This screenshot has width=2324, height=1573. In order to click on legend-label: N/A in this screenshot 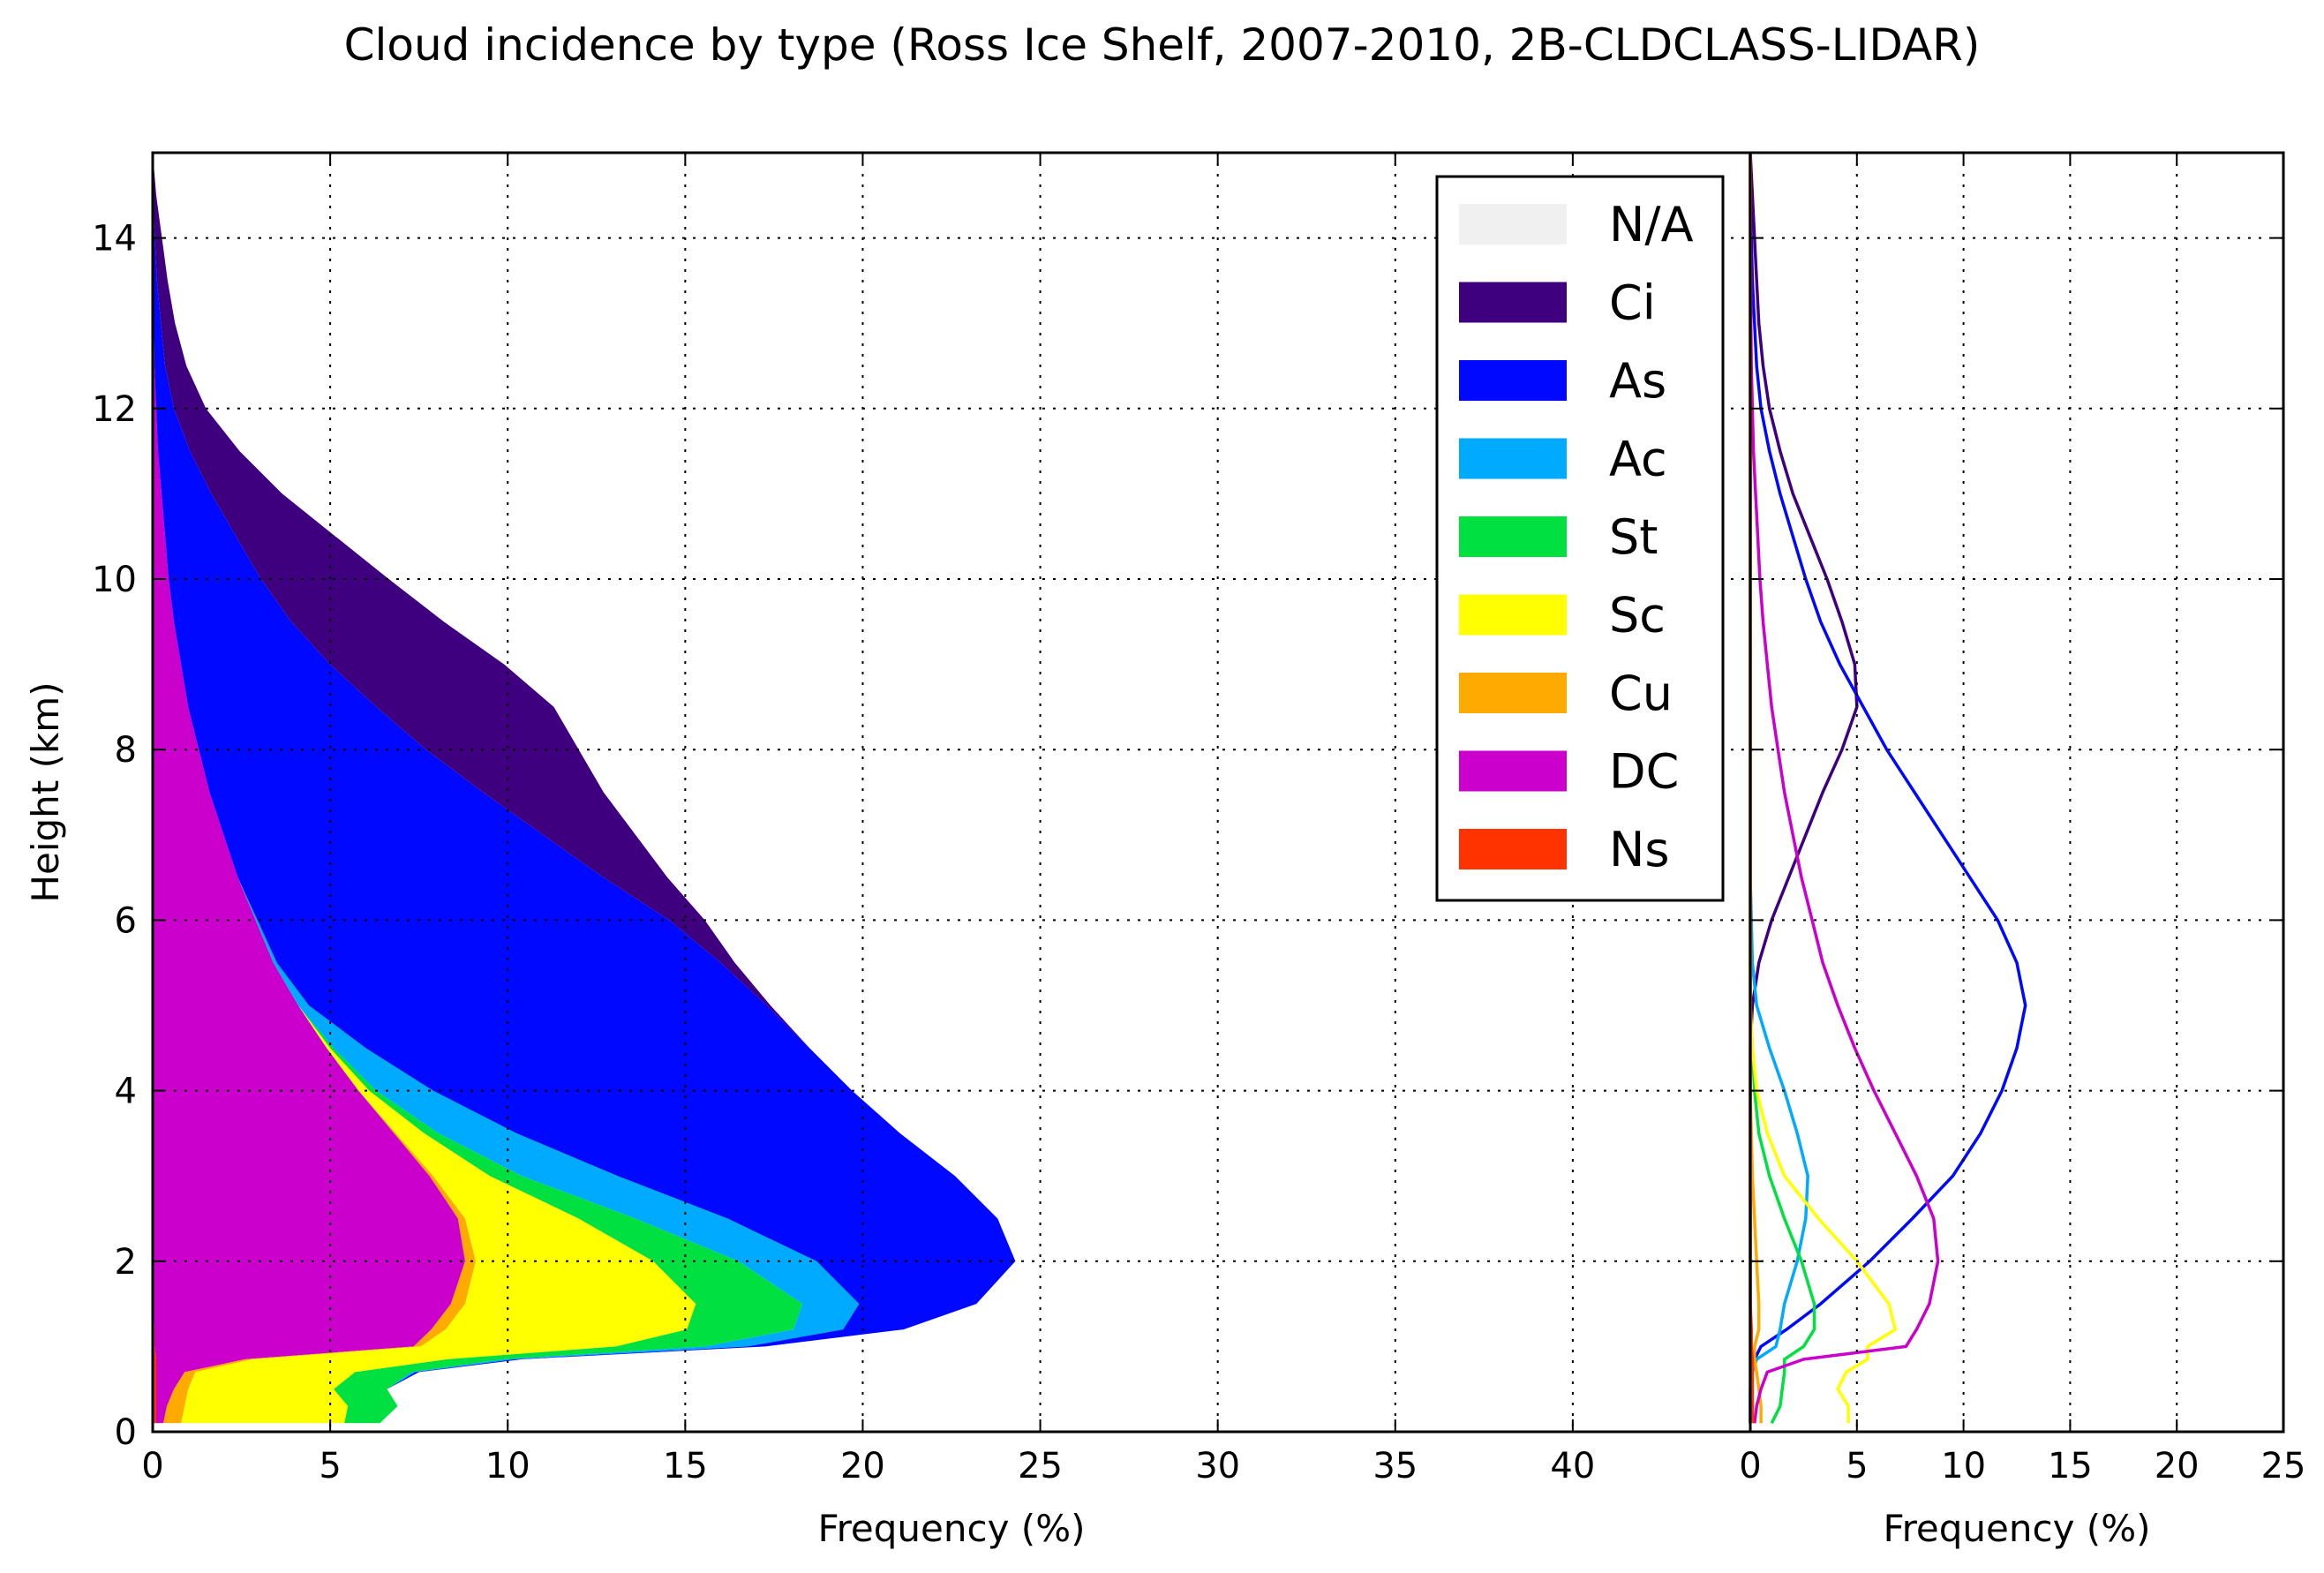, I will do `click(1651, 224)`.